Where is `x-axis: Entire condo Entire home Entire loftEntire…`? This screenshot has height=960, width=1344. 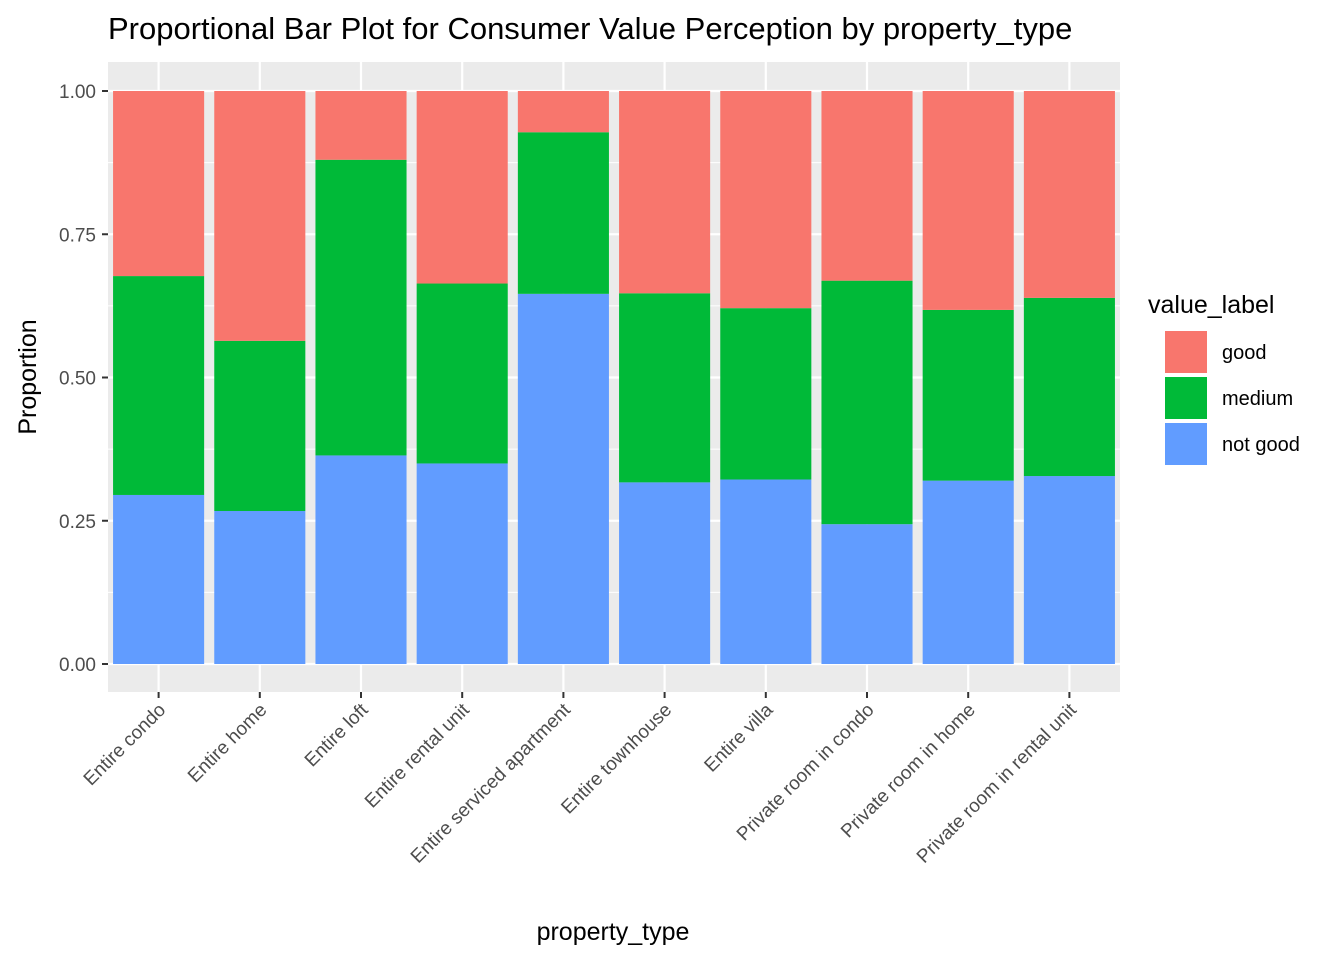 x-axis: Entire condo Entire home Entire loftEntire… is located at coordinates (580, 780).